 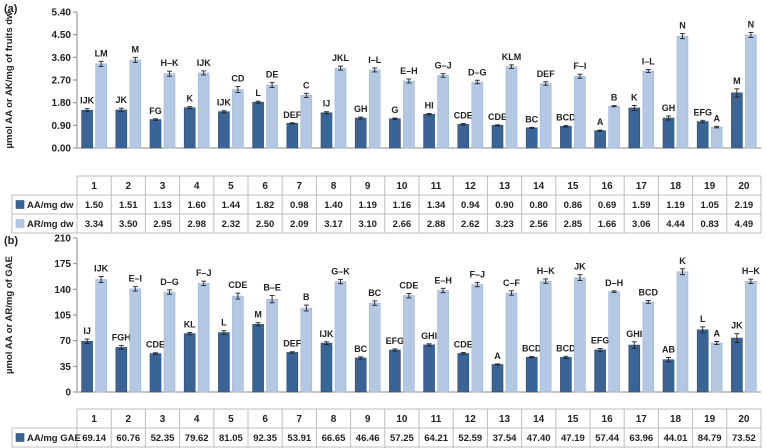 I want to click on table-value: 1.60, so click(x=196, y=205).